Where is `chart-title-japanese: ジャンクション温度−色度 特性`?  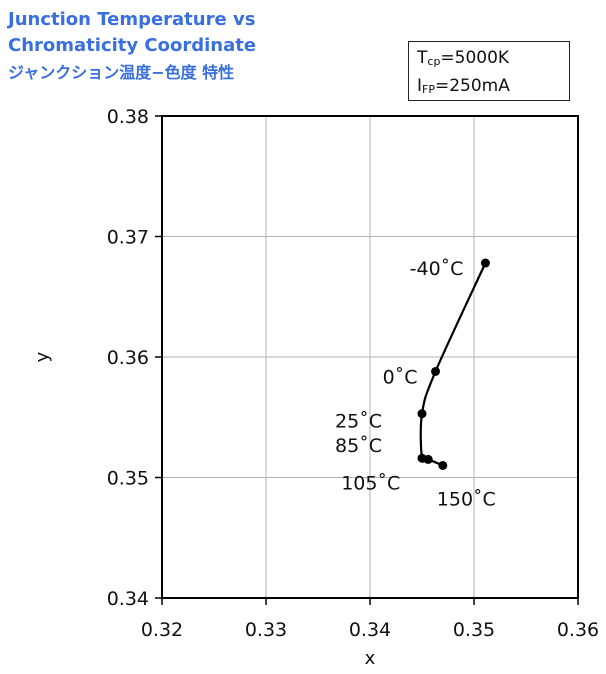 chart-title-japanese: ジャンクション温度−色度 特性 is located at coordinates (121, 72).